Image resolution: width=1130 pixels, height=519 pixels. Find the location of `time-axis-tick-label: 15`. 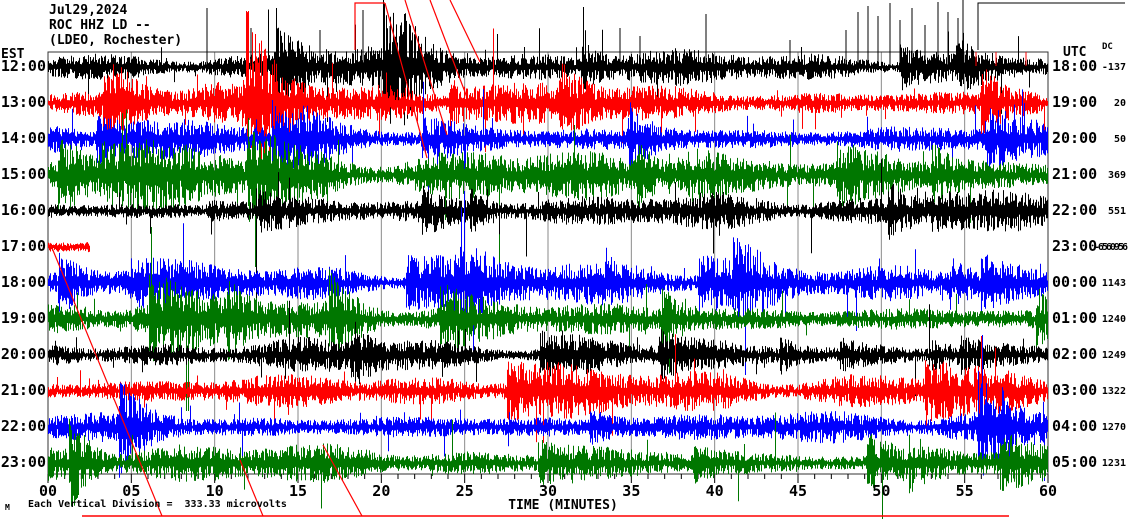

time-axis-tick-label: 15 is located at coordinates (298, 491).